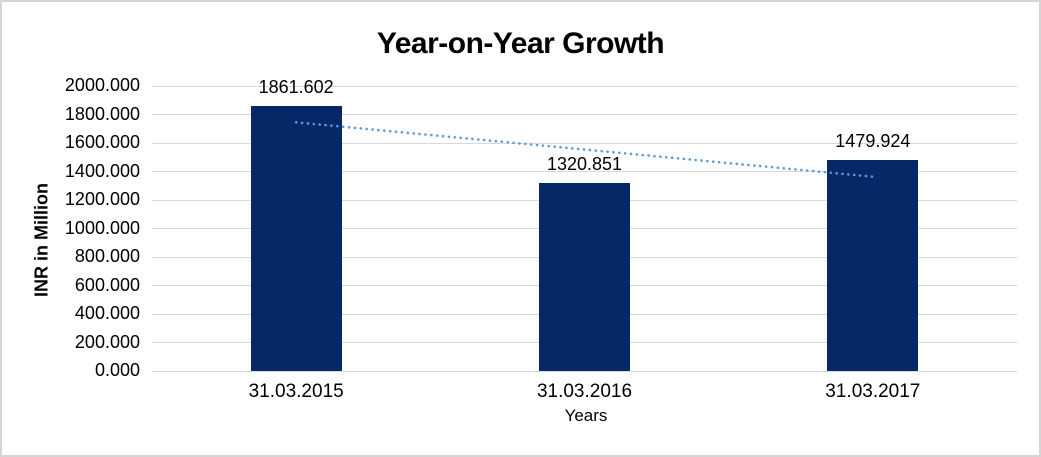 This screenshot has width=1041, height=457. I want to click on y-axis-tick-label: 1200.000, so click(102, 199).